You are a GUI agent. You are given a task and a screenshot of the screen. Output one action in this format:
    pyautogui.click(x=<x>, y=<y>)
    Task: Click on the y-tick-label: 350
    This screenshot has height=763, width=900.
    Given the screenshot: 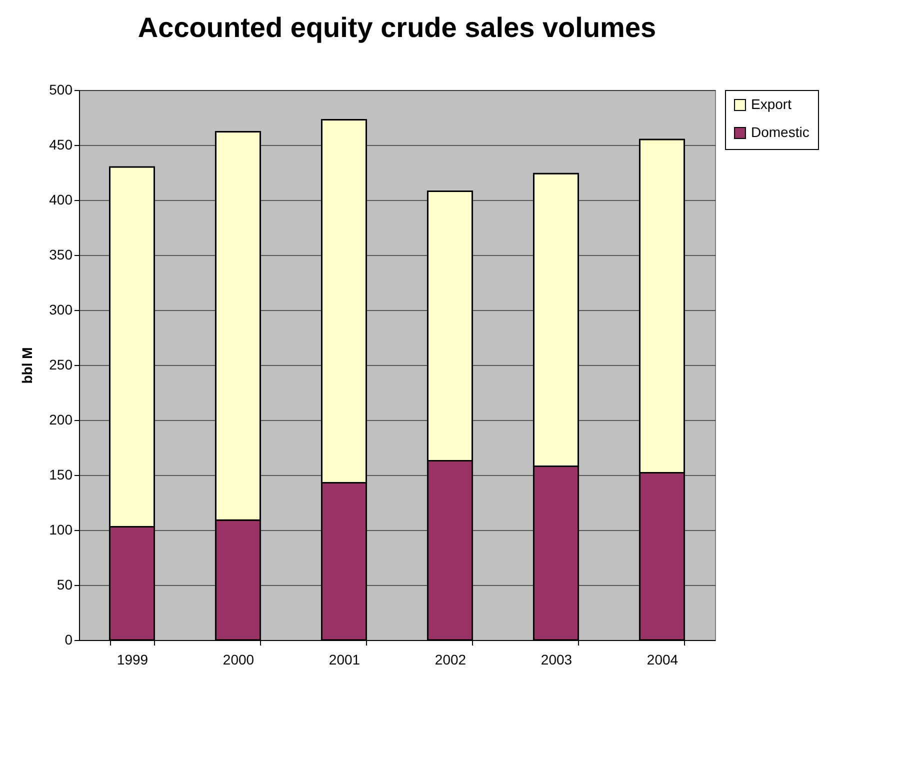 What is the action you would take?
    pyautogui.click(x=61, y=254)
    